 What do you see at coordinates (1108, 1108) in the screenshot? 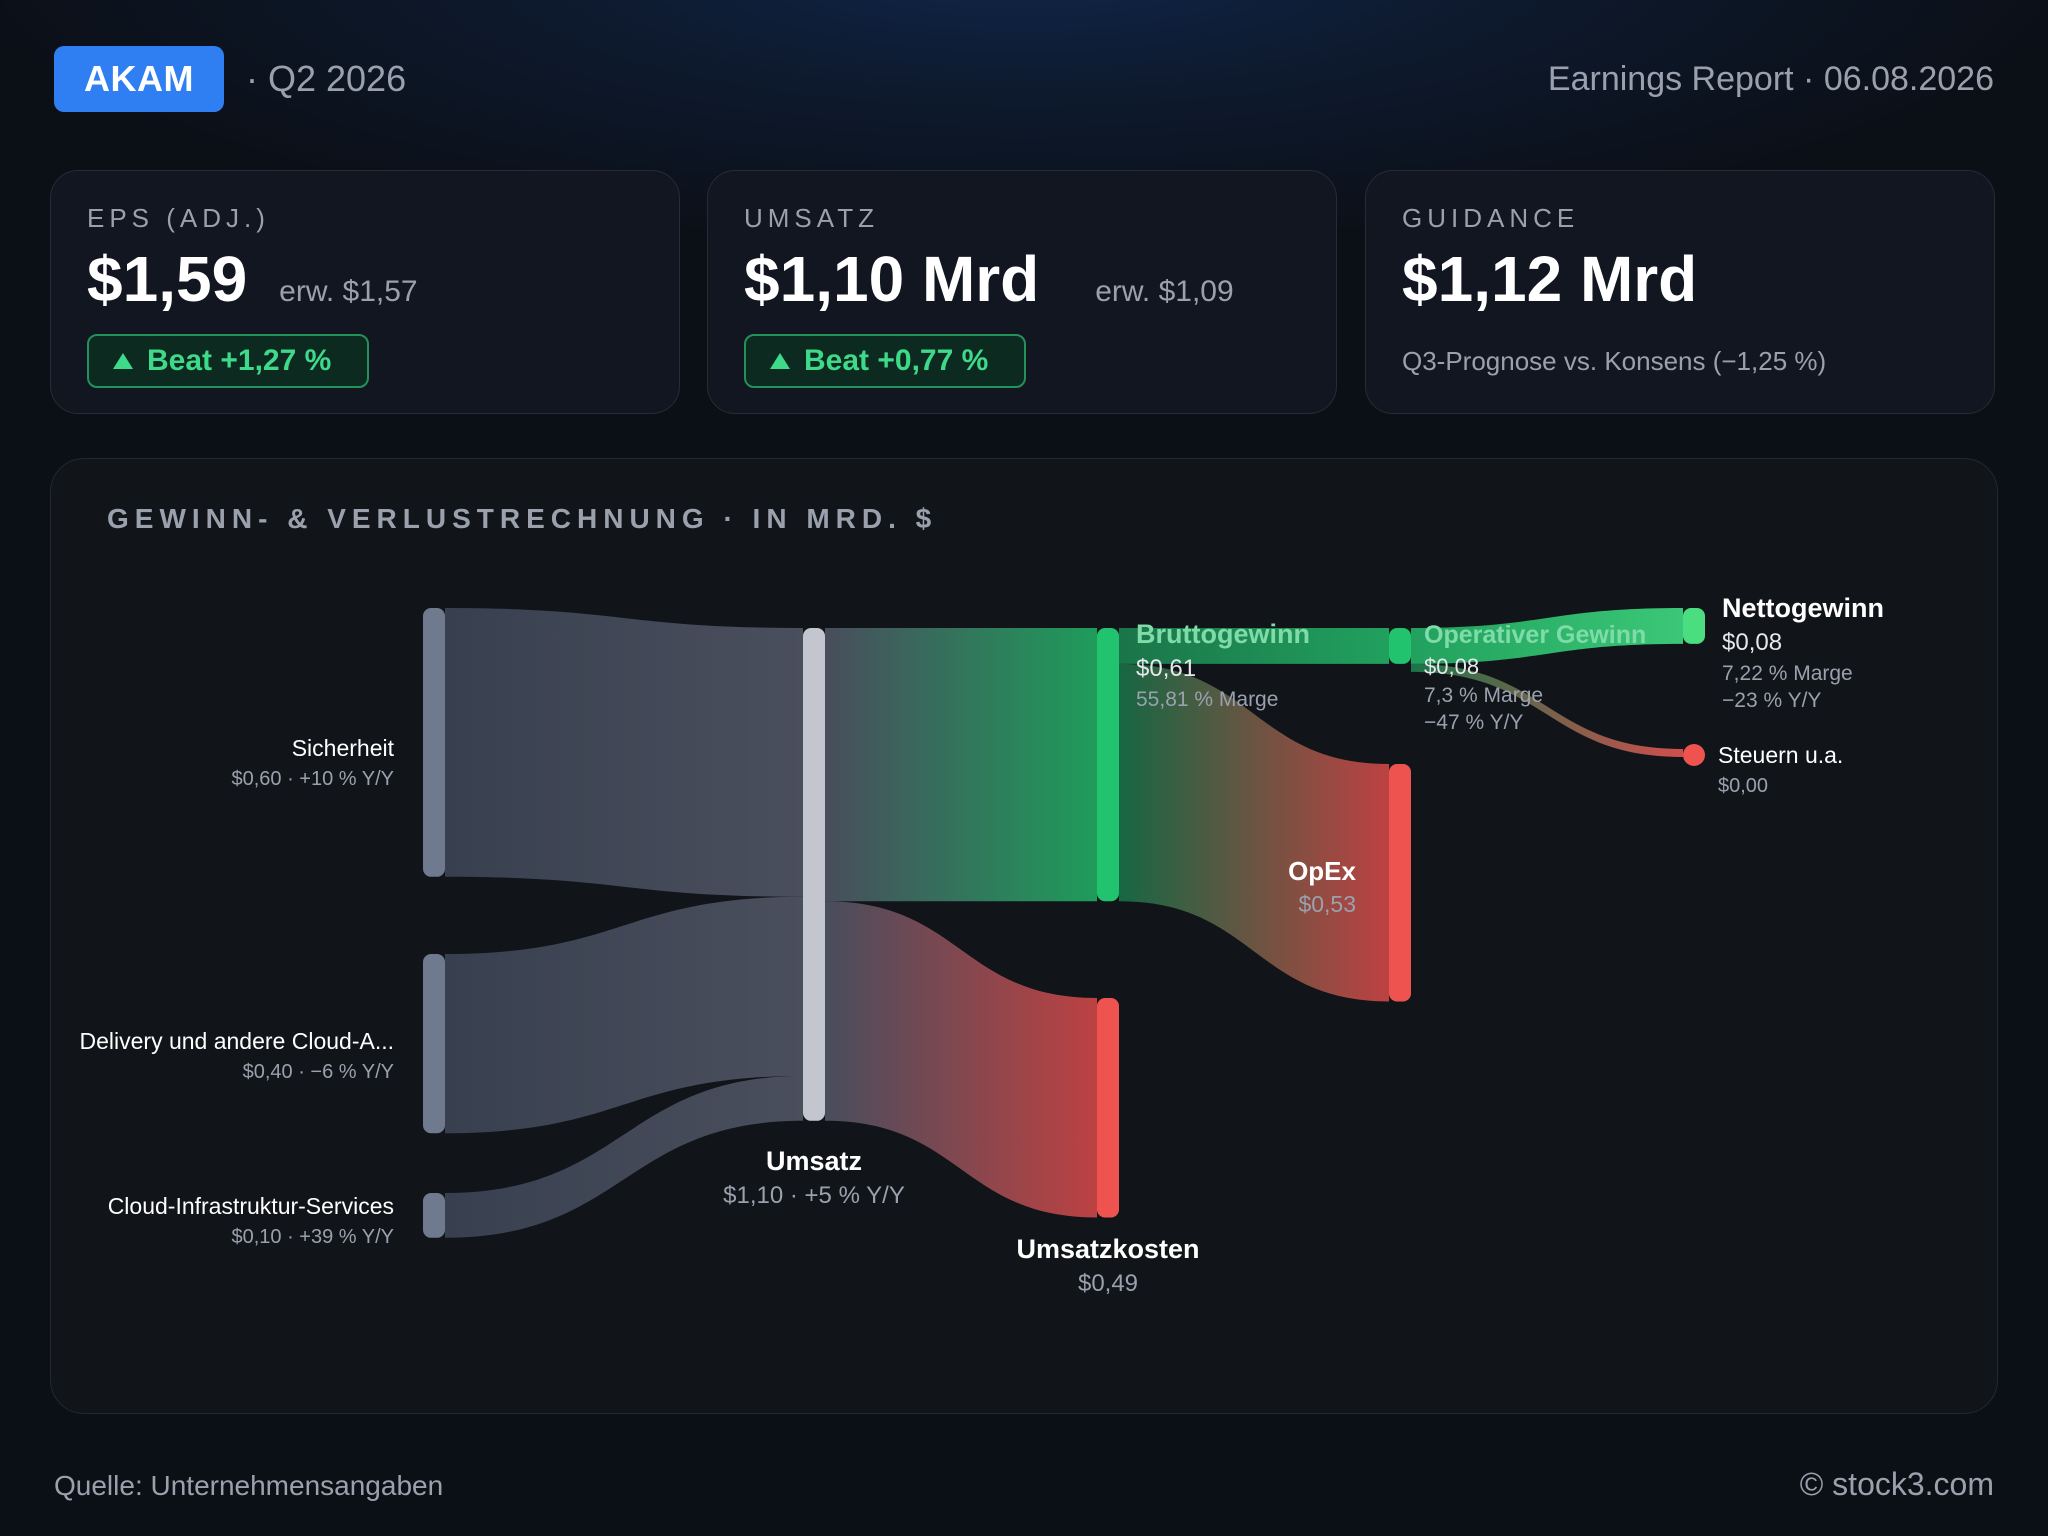
I see `sankey-node-kosten` at bounding box center [1108, 1108].